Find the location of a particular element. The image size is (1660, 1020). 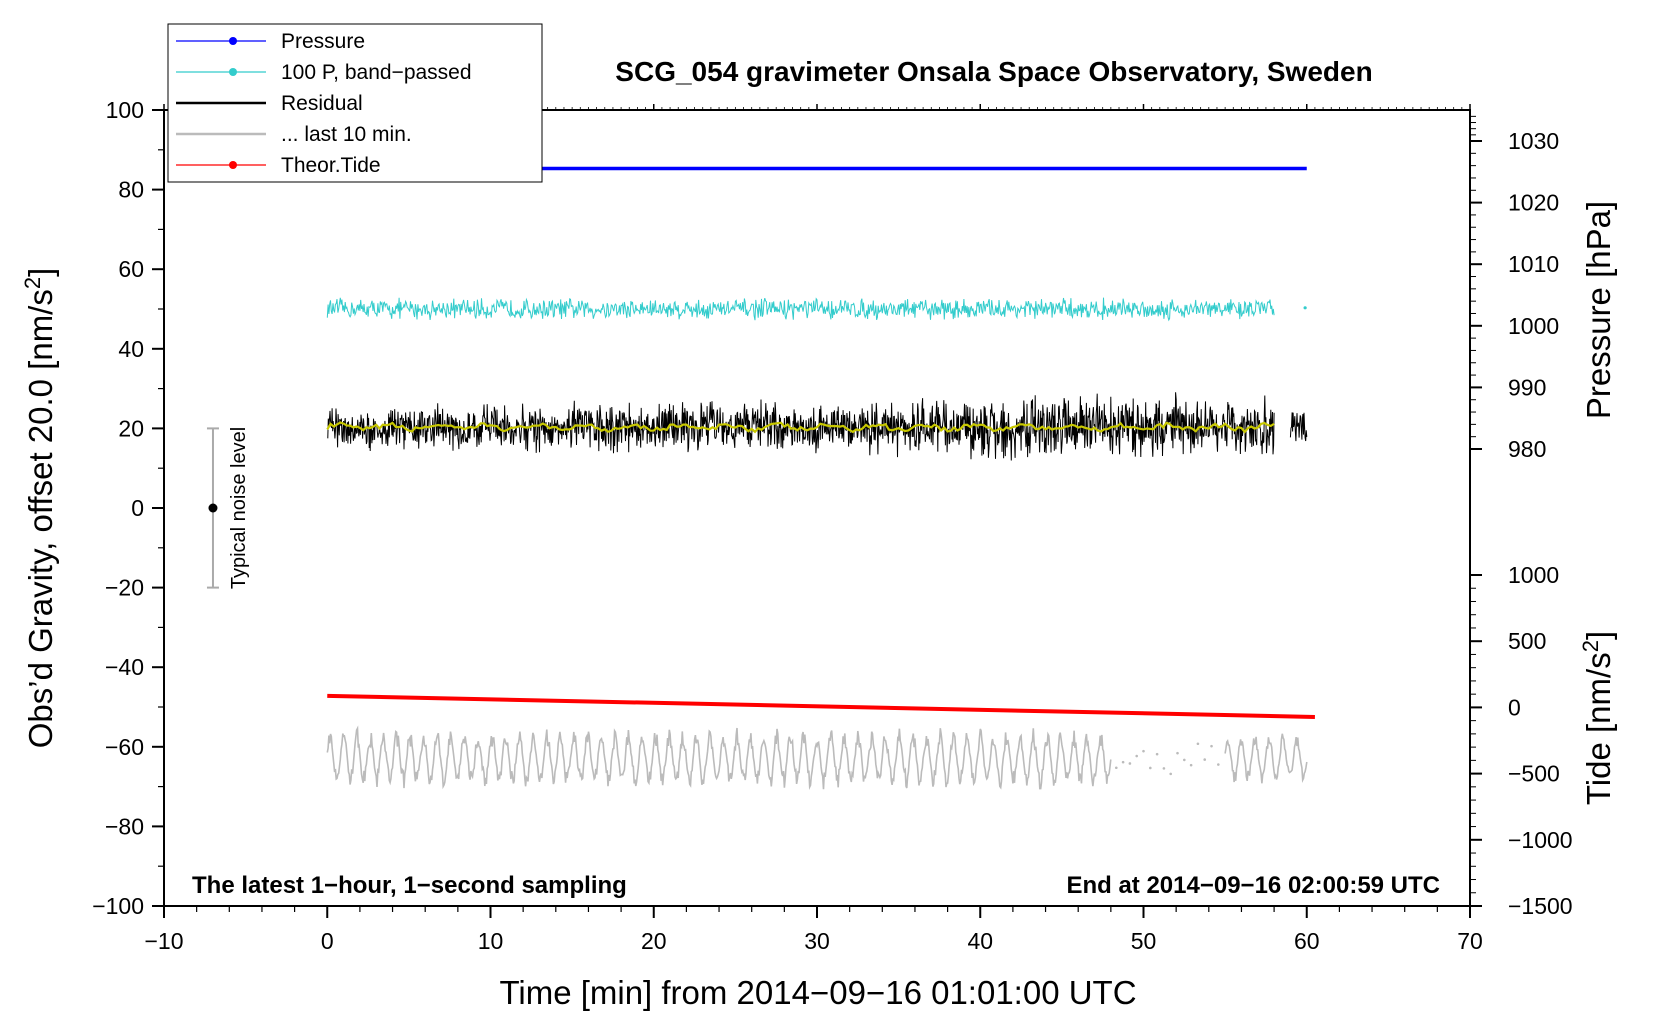

y-tick-label: −100 is located at coordinates (118, 906).